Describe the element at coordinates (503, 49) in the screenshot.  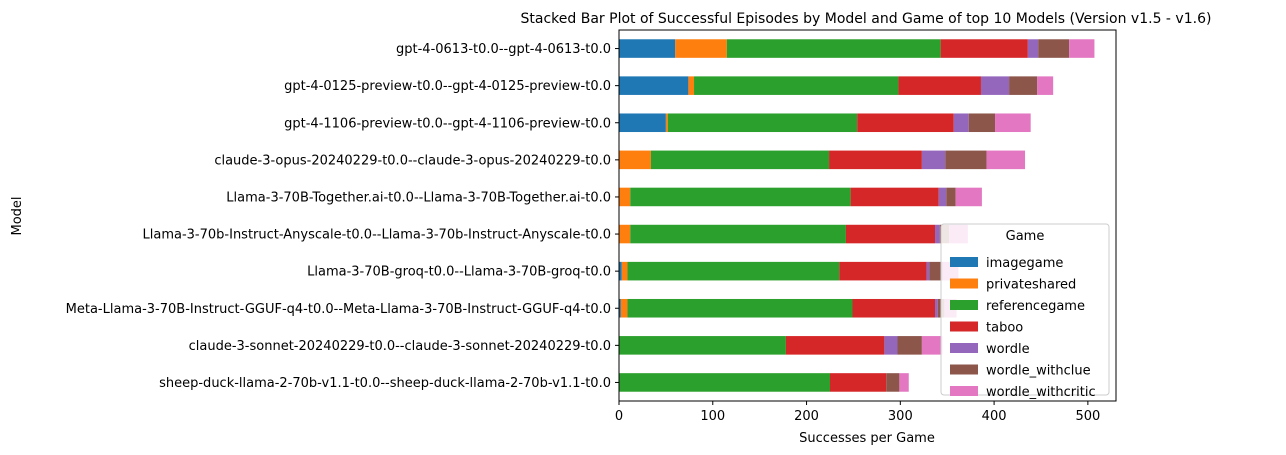
I see `y-tick-label: gpt-4-0613-t0.0--gpt-4-0613-t0.0` at that location.